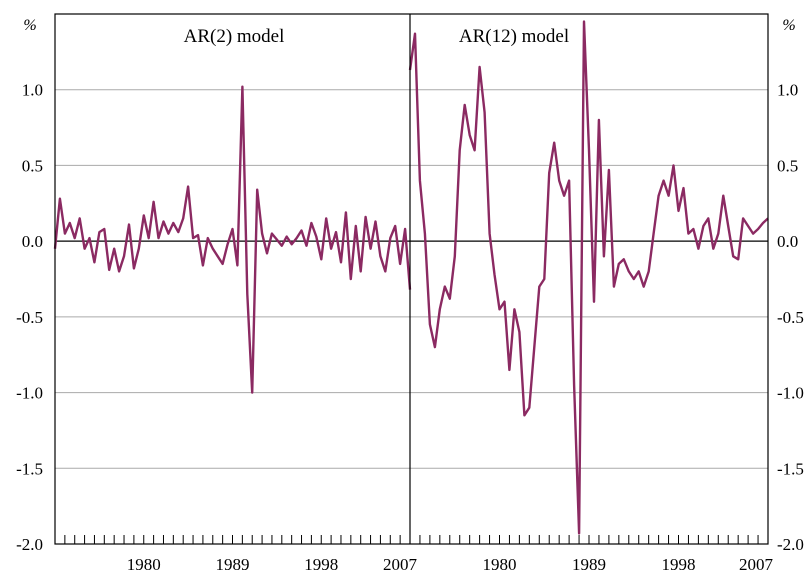 The image size is (811, 576). I want to click on x-tick-label-right: 1998, so click(679, 564).